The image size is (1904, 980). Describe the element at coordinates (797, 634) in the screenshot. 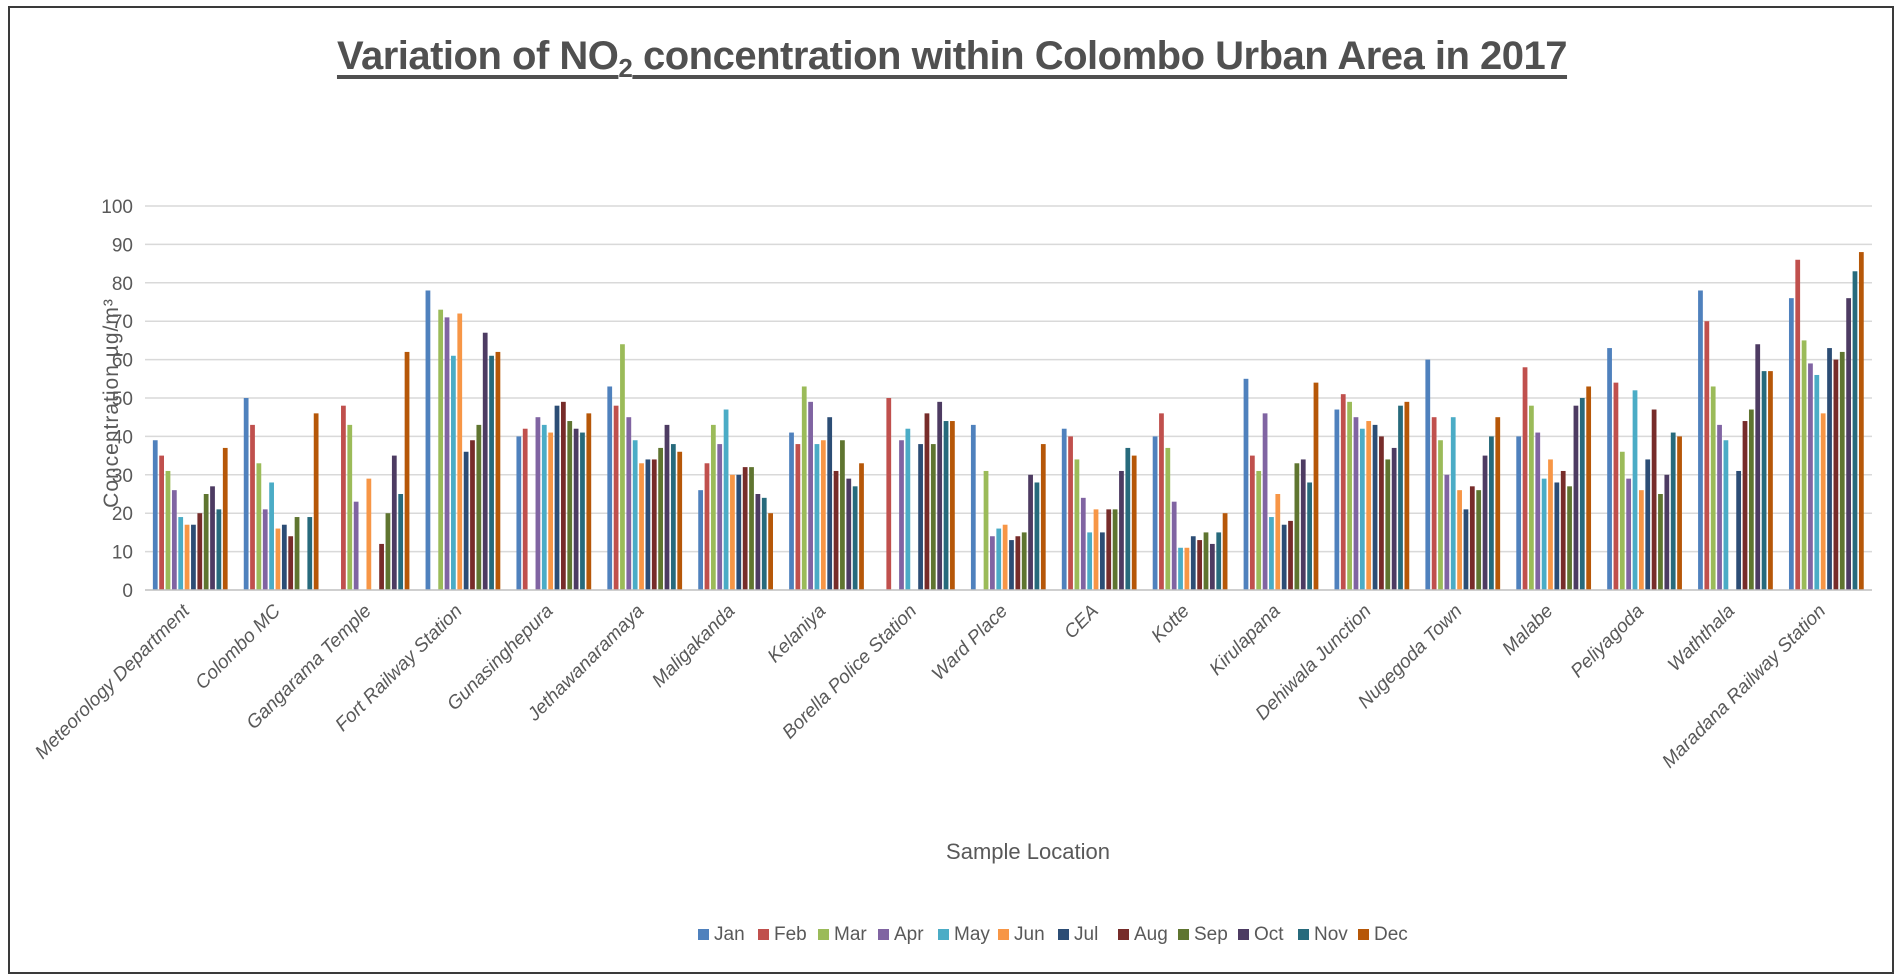

I see `x-category-label: Kelaniya` at that location.